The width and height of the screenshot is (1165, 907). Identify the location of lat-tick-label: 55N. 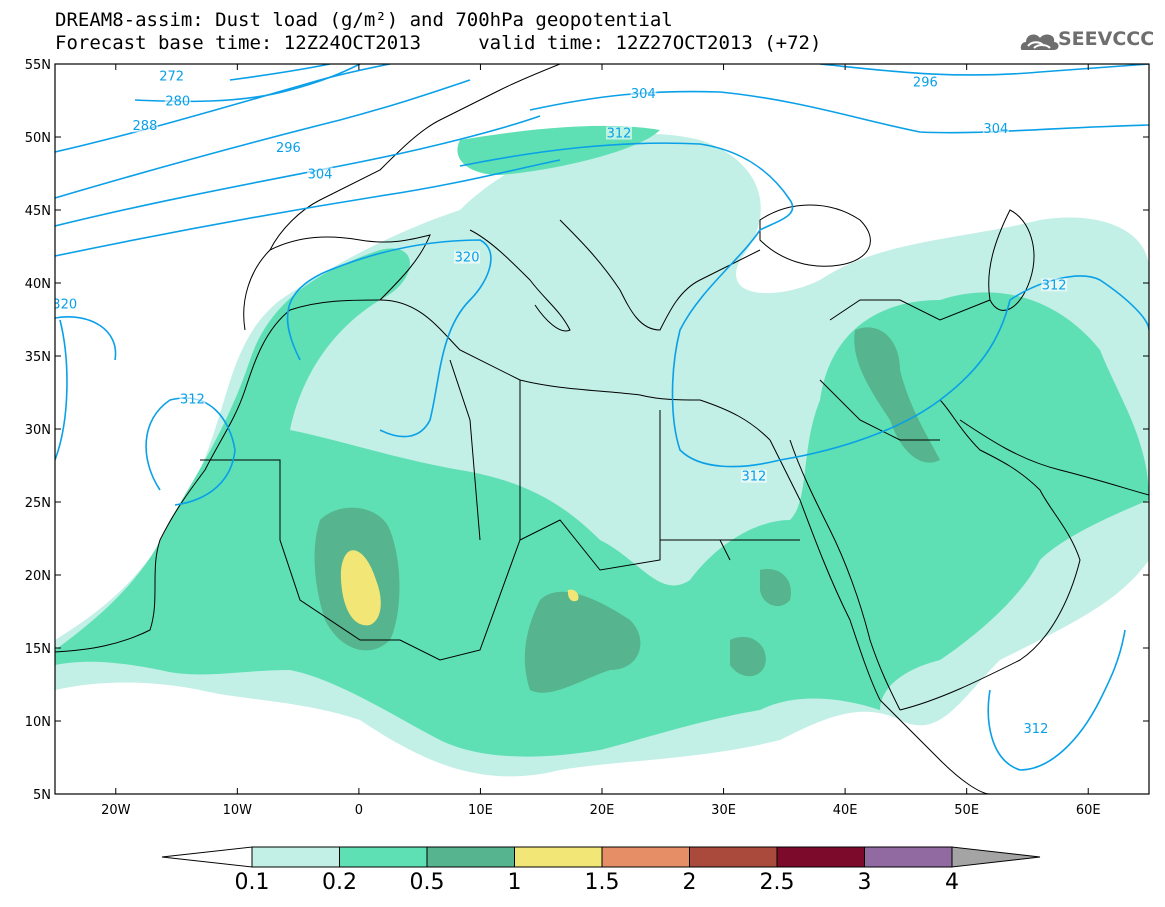
(38, 65).